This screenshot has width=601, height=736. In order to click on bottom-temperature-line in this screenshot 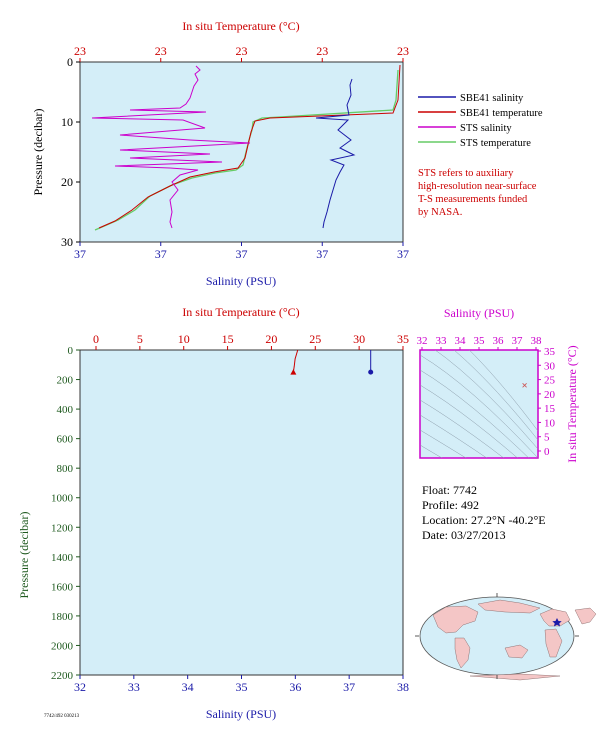, I will do `click(295, 361)`.